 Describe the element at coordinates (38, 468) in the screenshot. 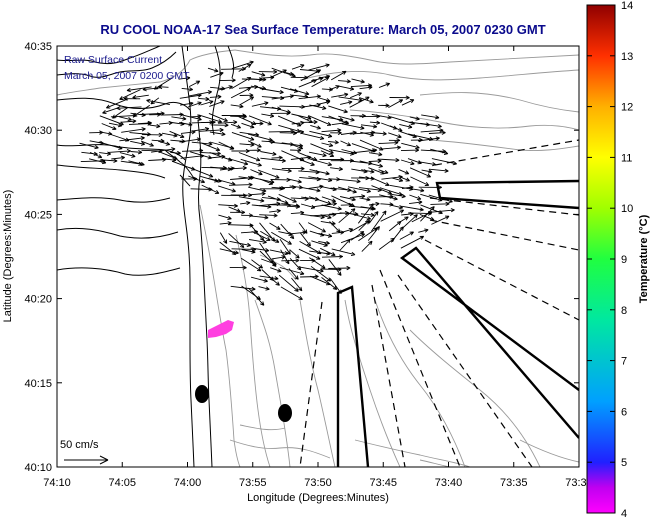

I see `y-tick-label: 40:10` at that location.